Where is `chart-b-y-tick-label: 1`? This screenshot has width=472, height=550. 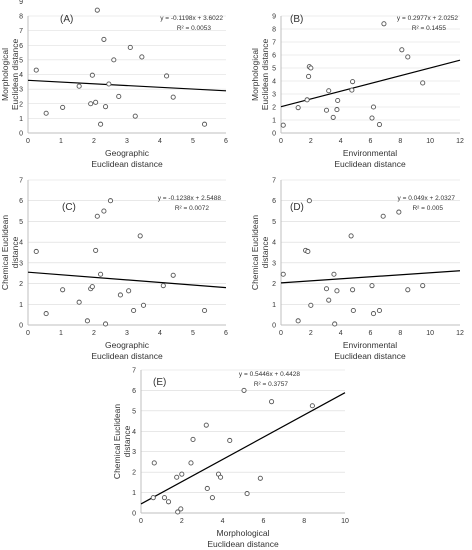 chart-b-y-tick-label: 1 is located at coordinates (274, 121).